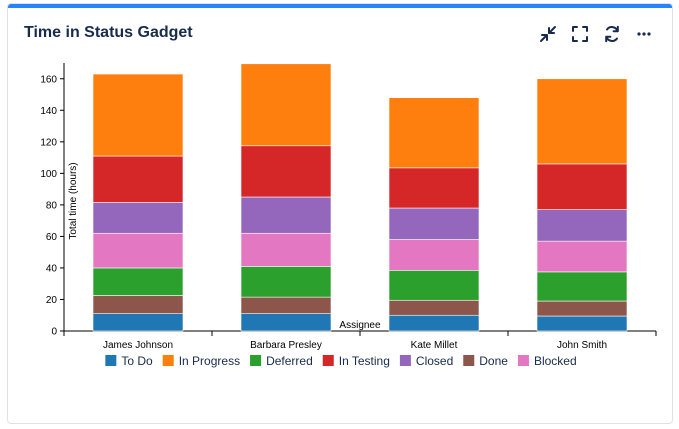 Image resolution: width=679 pixels, height=429 pixels. I want to click on fullscreen-button, so click(580, 34).